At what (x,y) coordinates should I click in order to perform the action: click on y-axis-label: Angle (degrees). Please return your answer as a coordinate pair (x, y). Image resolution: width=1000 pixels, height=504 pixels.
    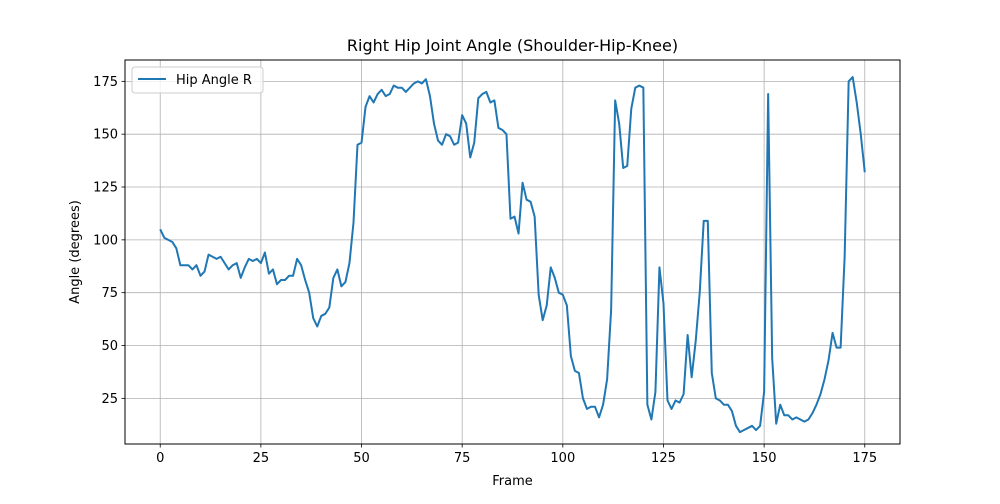
    Looking at the image, I should click on (75, 252).